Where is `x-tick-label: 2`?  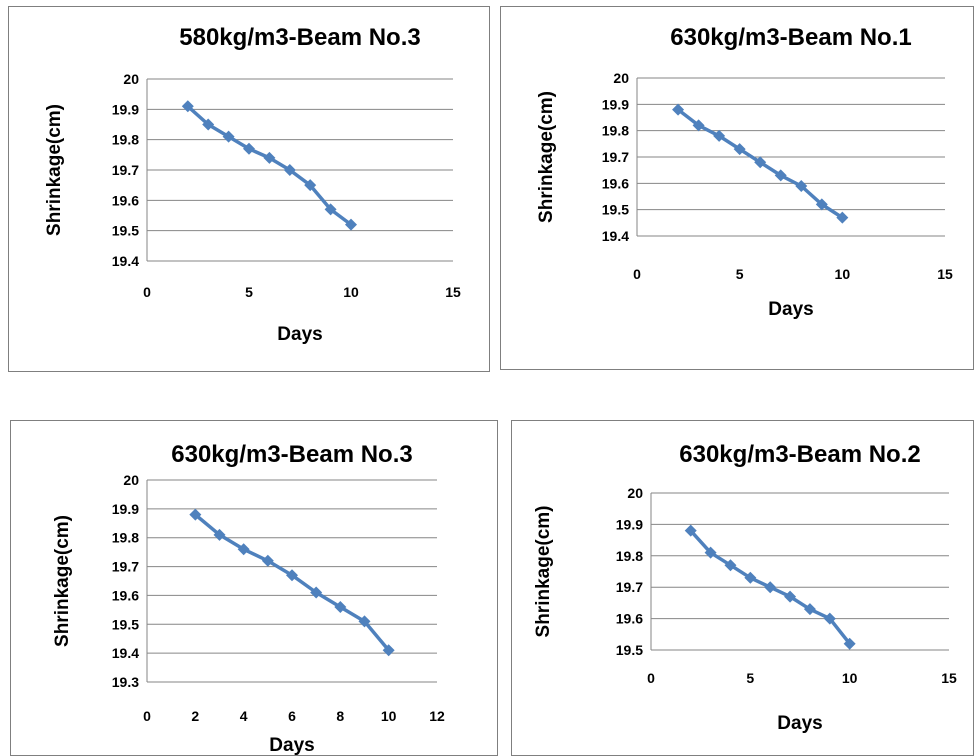 x-tick-label: 2 is located at coordinates (195, 716).